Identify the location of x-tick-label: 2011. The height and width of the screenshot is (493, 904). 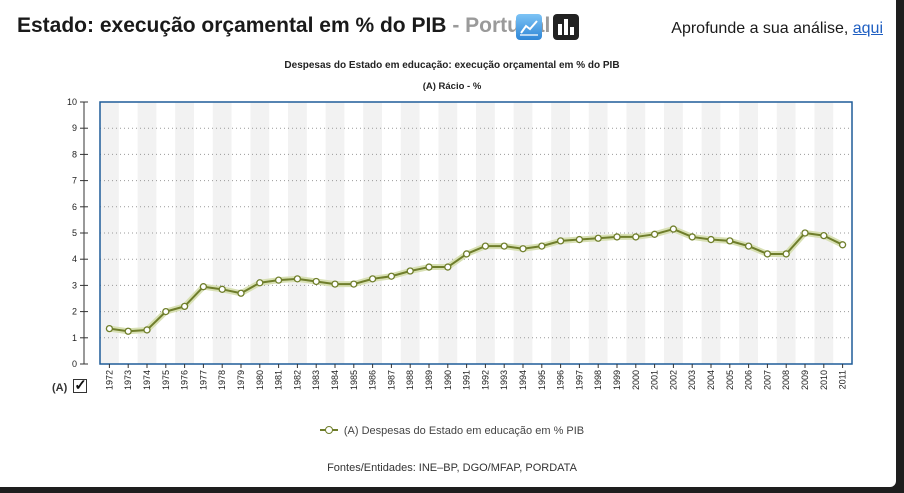
(843, 379).